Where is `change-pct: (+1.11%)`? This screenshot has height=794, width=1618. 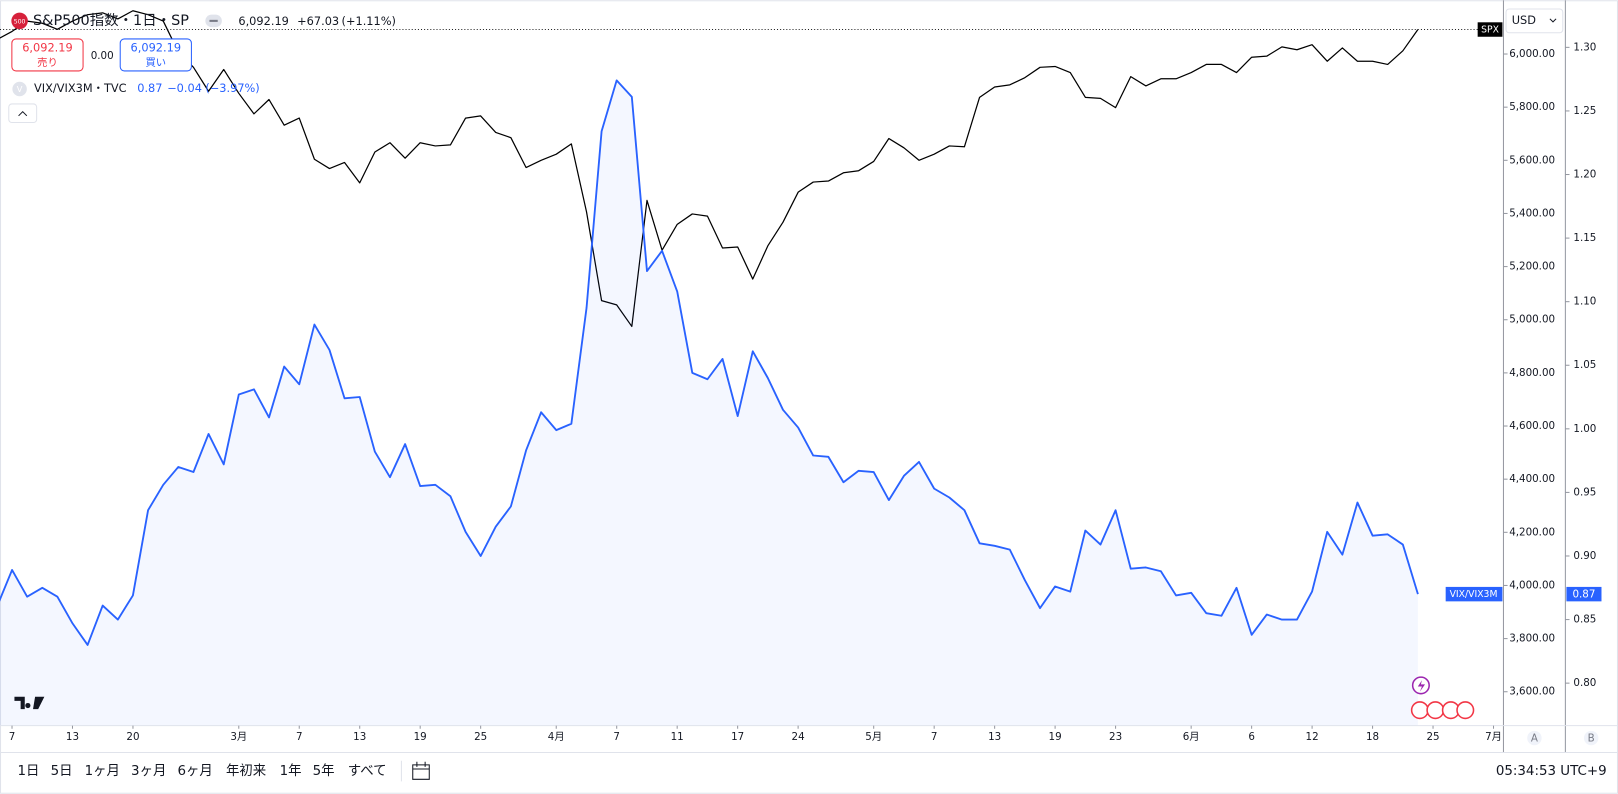 change-pct: (+1.11%) is located at coordinates (369, 21).